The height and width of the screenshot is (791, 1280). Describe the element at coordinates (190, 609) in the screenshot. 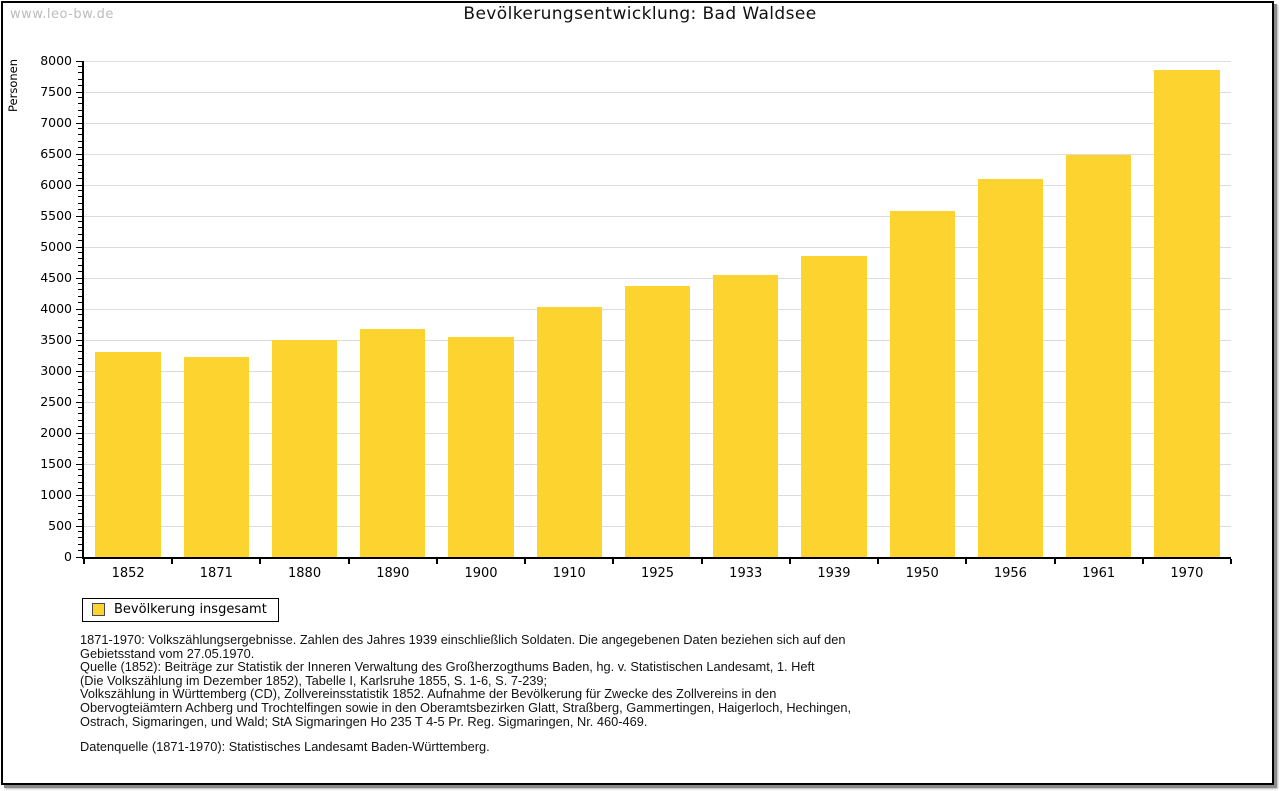

I see `legend-label: Bevölkerung insgesamt` at that location.